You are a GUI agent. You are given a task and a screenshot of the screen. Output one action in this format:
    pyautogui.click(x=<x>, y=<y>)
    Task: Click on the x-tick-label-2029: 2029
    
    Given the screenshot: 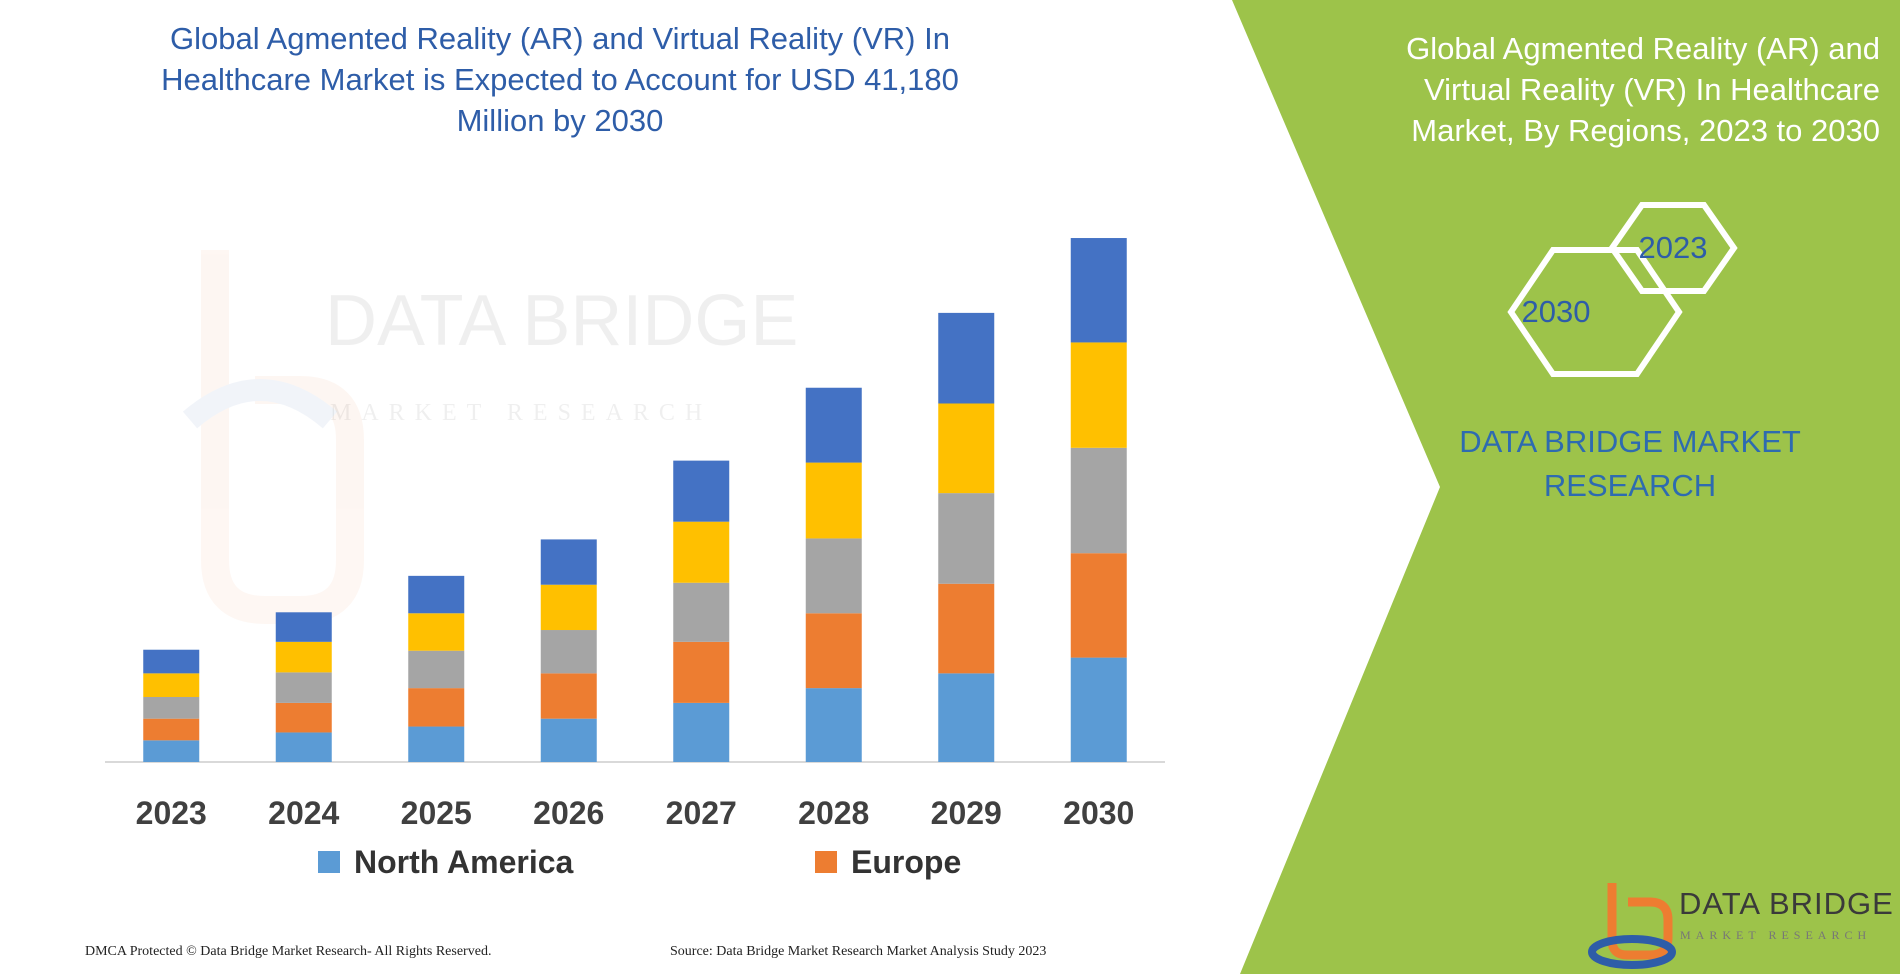 What is the action you would take?
    pyautogui.click(x=966, y=813)
    